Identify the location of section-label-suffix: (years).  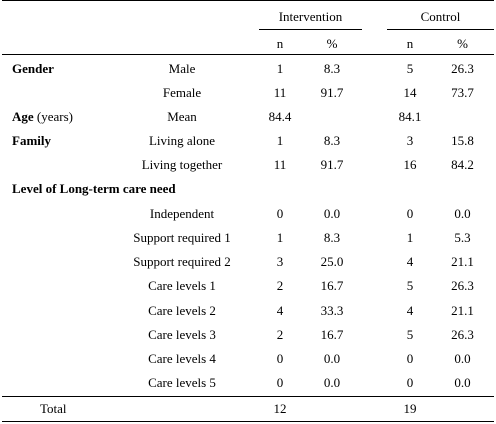
(53, 116).